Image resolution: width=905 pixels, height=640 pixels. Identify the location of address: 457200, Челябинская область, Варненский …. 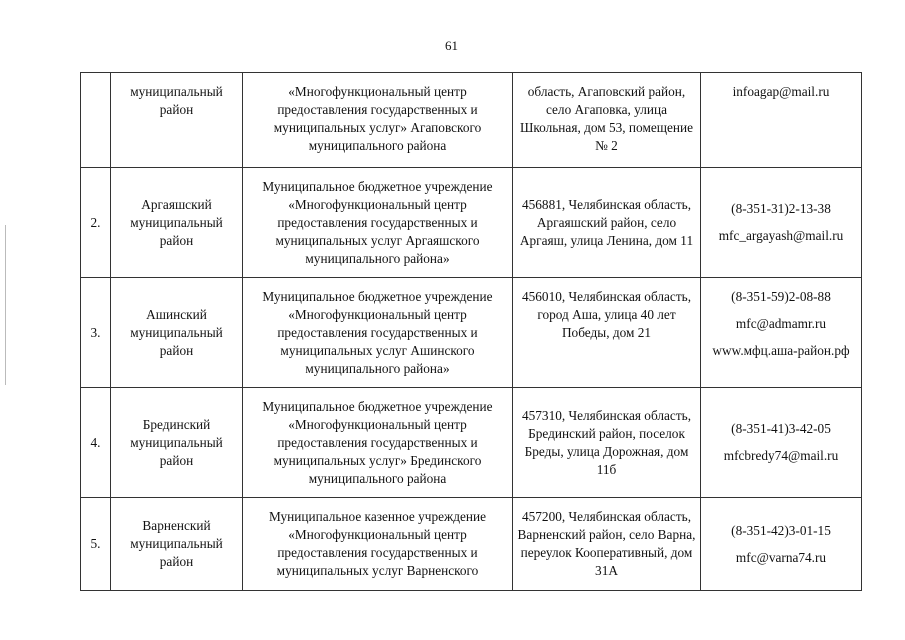
(606, 544).